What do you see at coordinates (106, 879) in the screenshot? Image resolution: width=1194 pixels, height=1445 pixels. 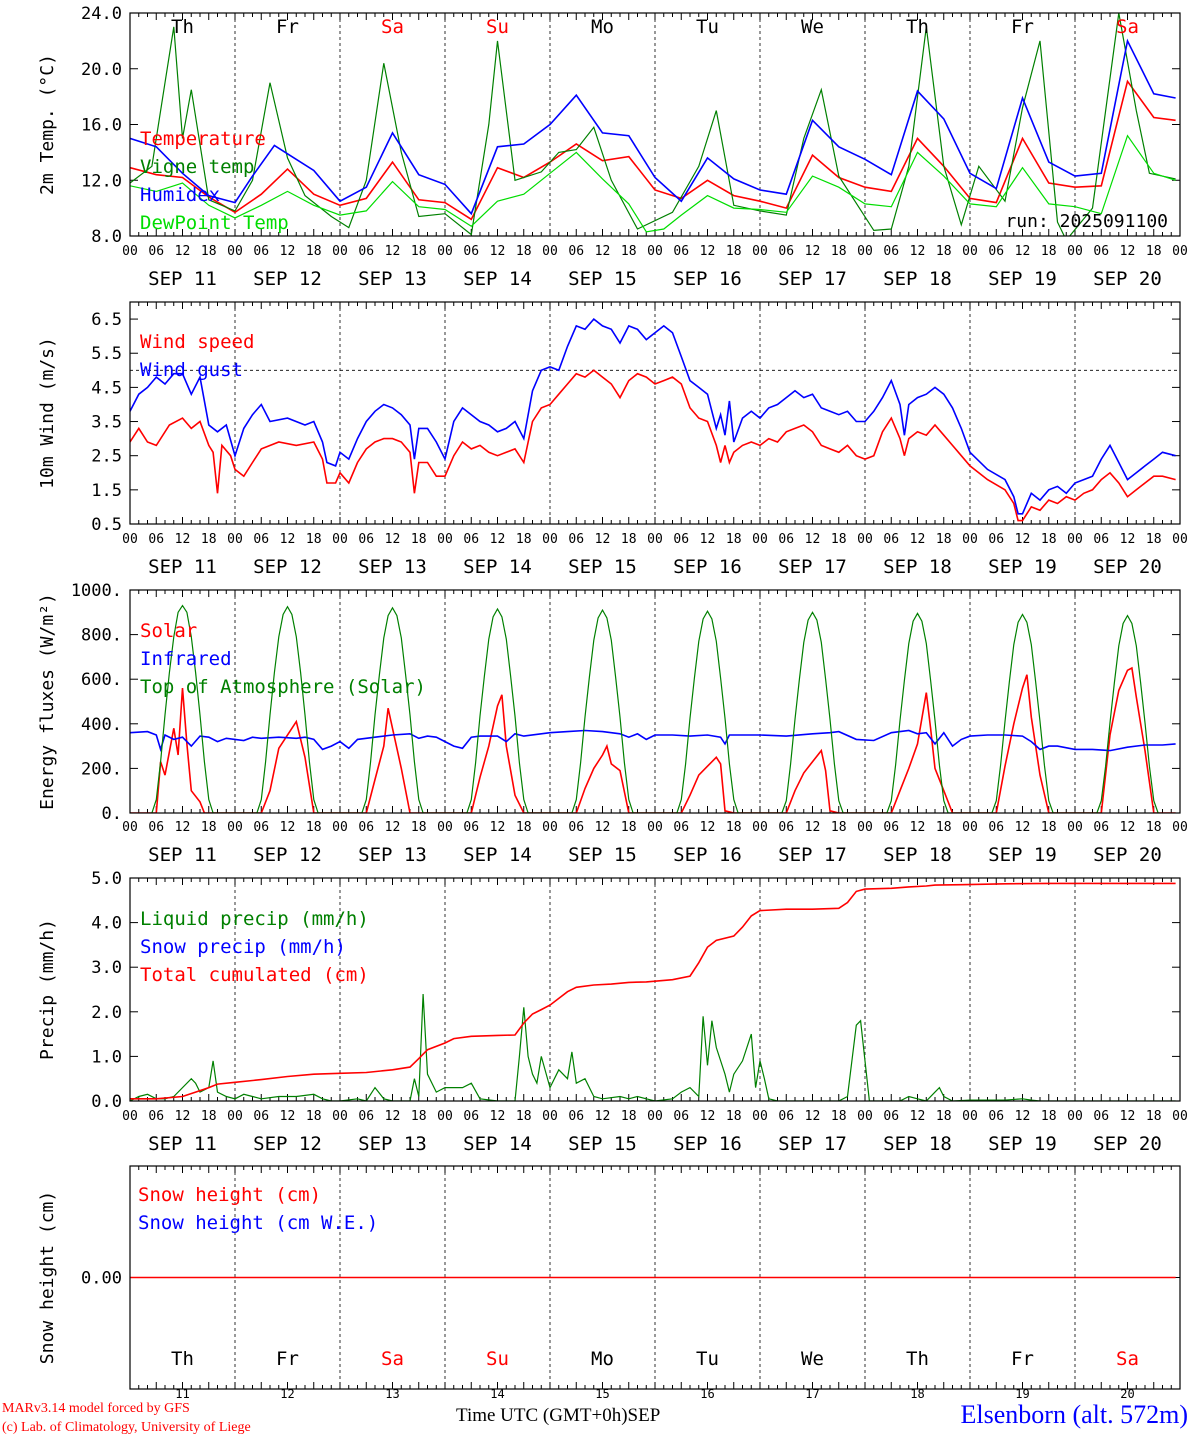 I see `y-tick-label: 5.0` at bounding box center [106, 879].